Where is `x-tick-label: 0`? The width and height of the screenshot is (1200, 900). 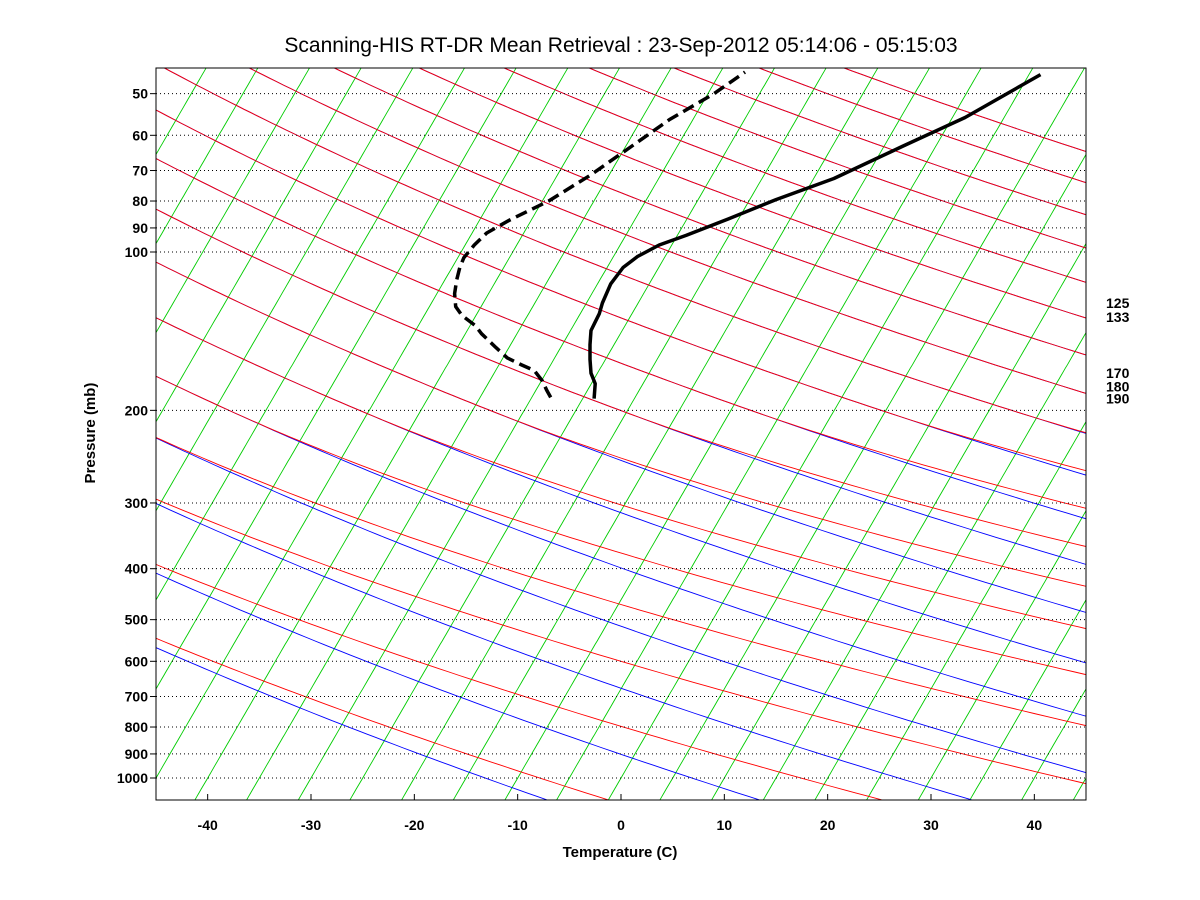
x-tick-label: 0 is located at coordinates (621, 825).